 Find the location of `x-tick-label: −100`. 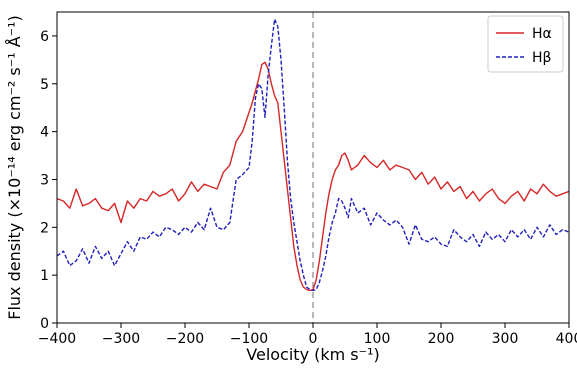

x-tick-label: −100 is located at coordinates (249, 339).